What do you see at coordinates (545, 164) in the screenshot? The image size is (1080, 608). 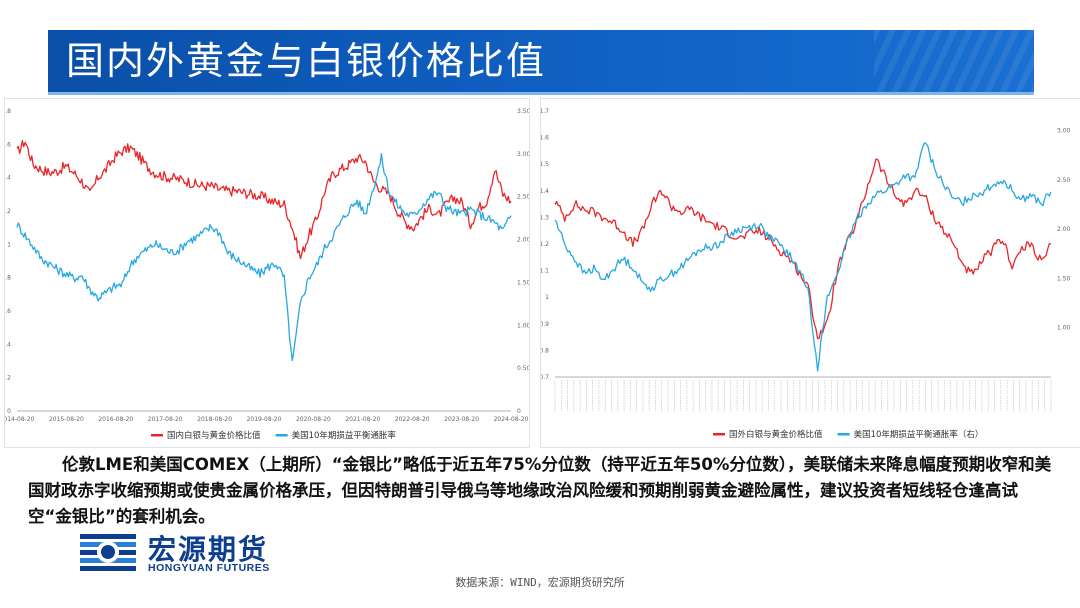 I see `y-left-tick-label: 1.5` at bounding box center [545, 164].